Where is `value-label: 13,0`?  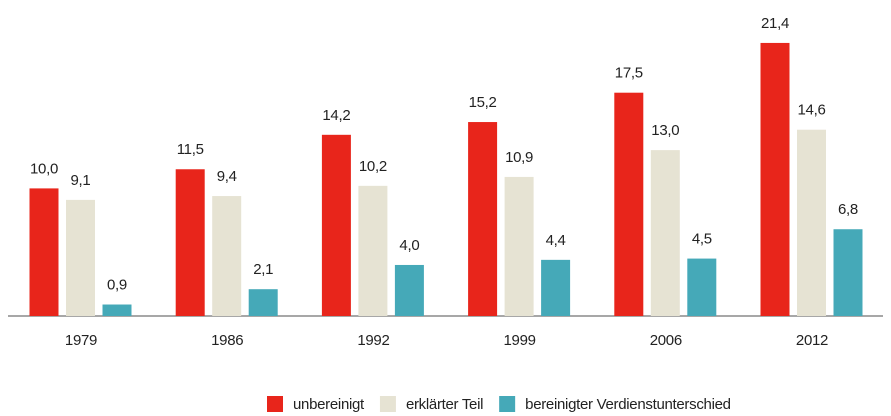 value-label: 13,0 is located at coordinates (665, 130).